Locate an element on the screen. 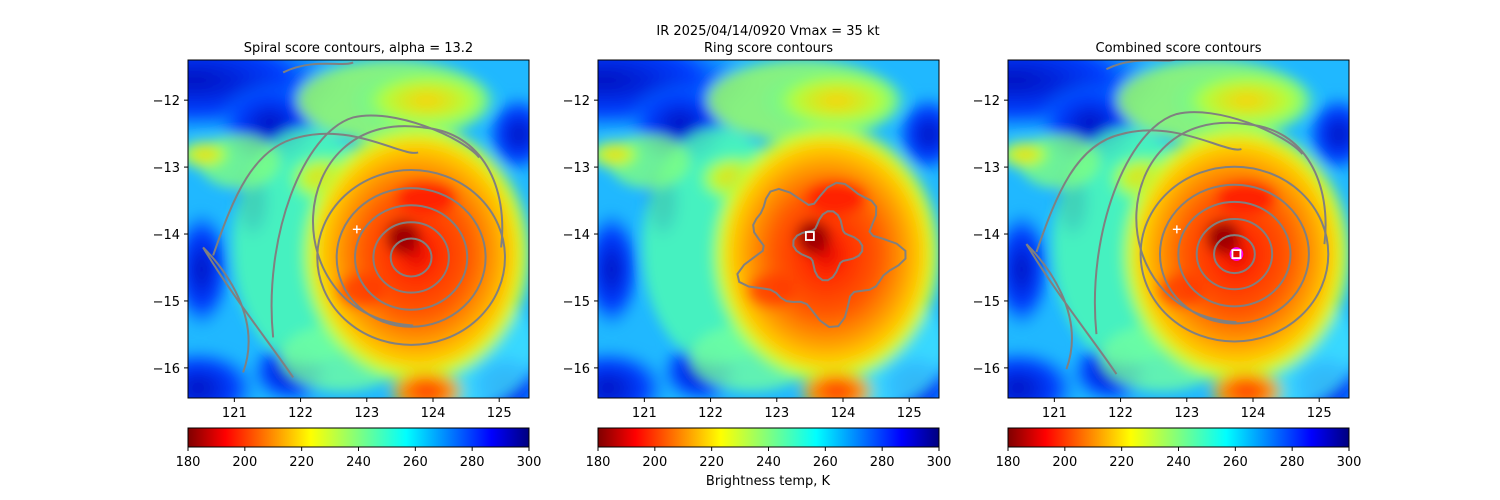 The width and height of the screenshot is (1500, 500). center-circle-marker is located at coordinates (1236, 254).